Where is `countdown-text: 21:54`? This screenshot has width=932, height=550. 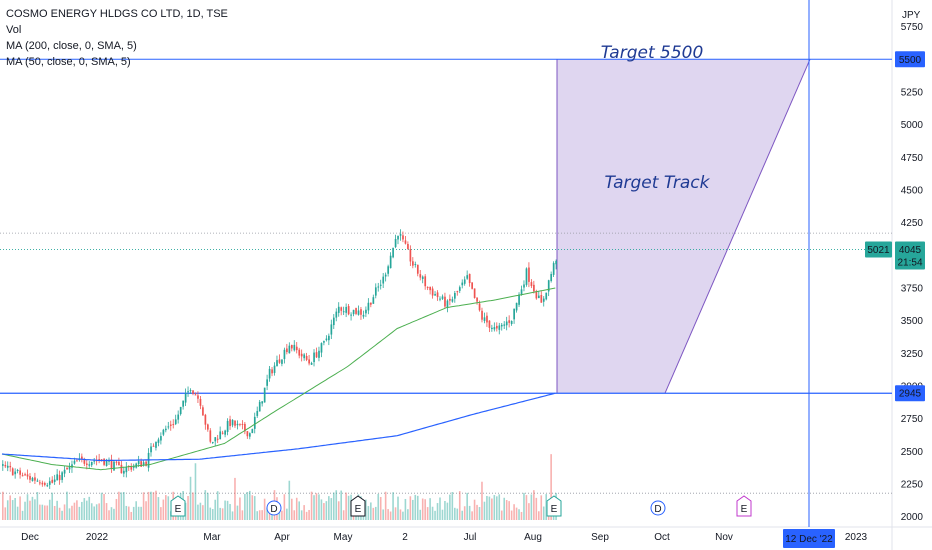 countdown-text: 21:54 is located at coordinates (909, 262).